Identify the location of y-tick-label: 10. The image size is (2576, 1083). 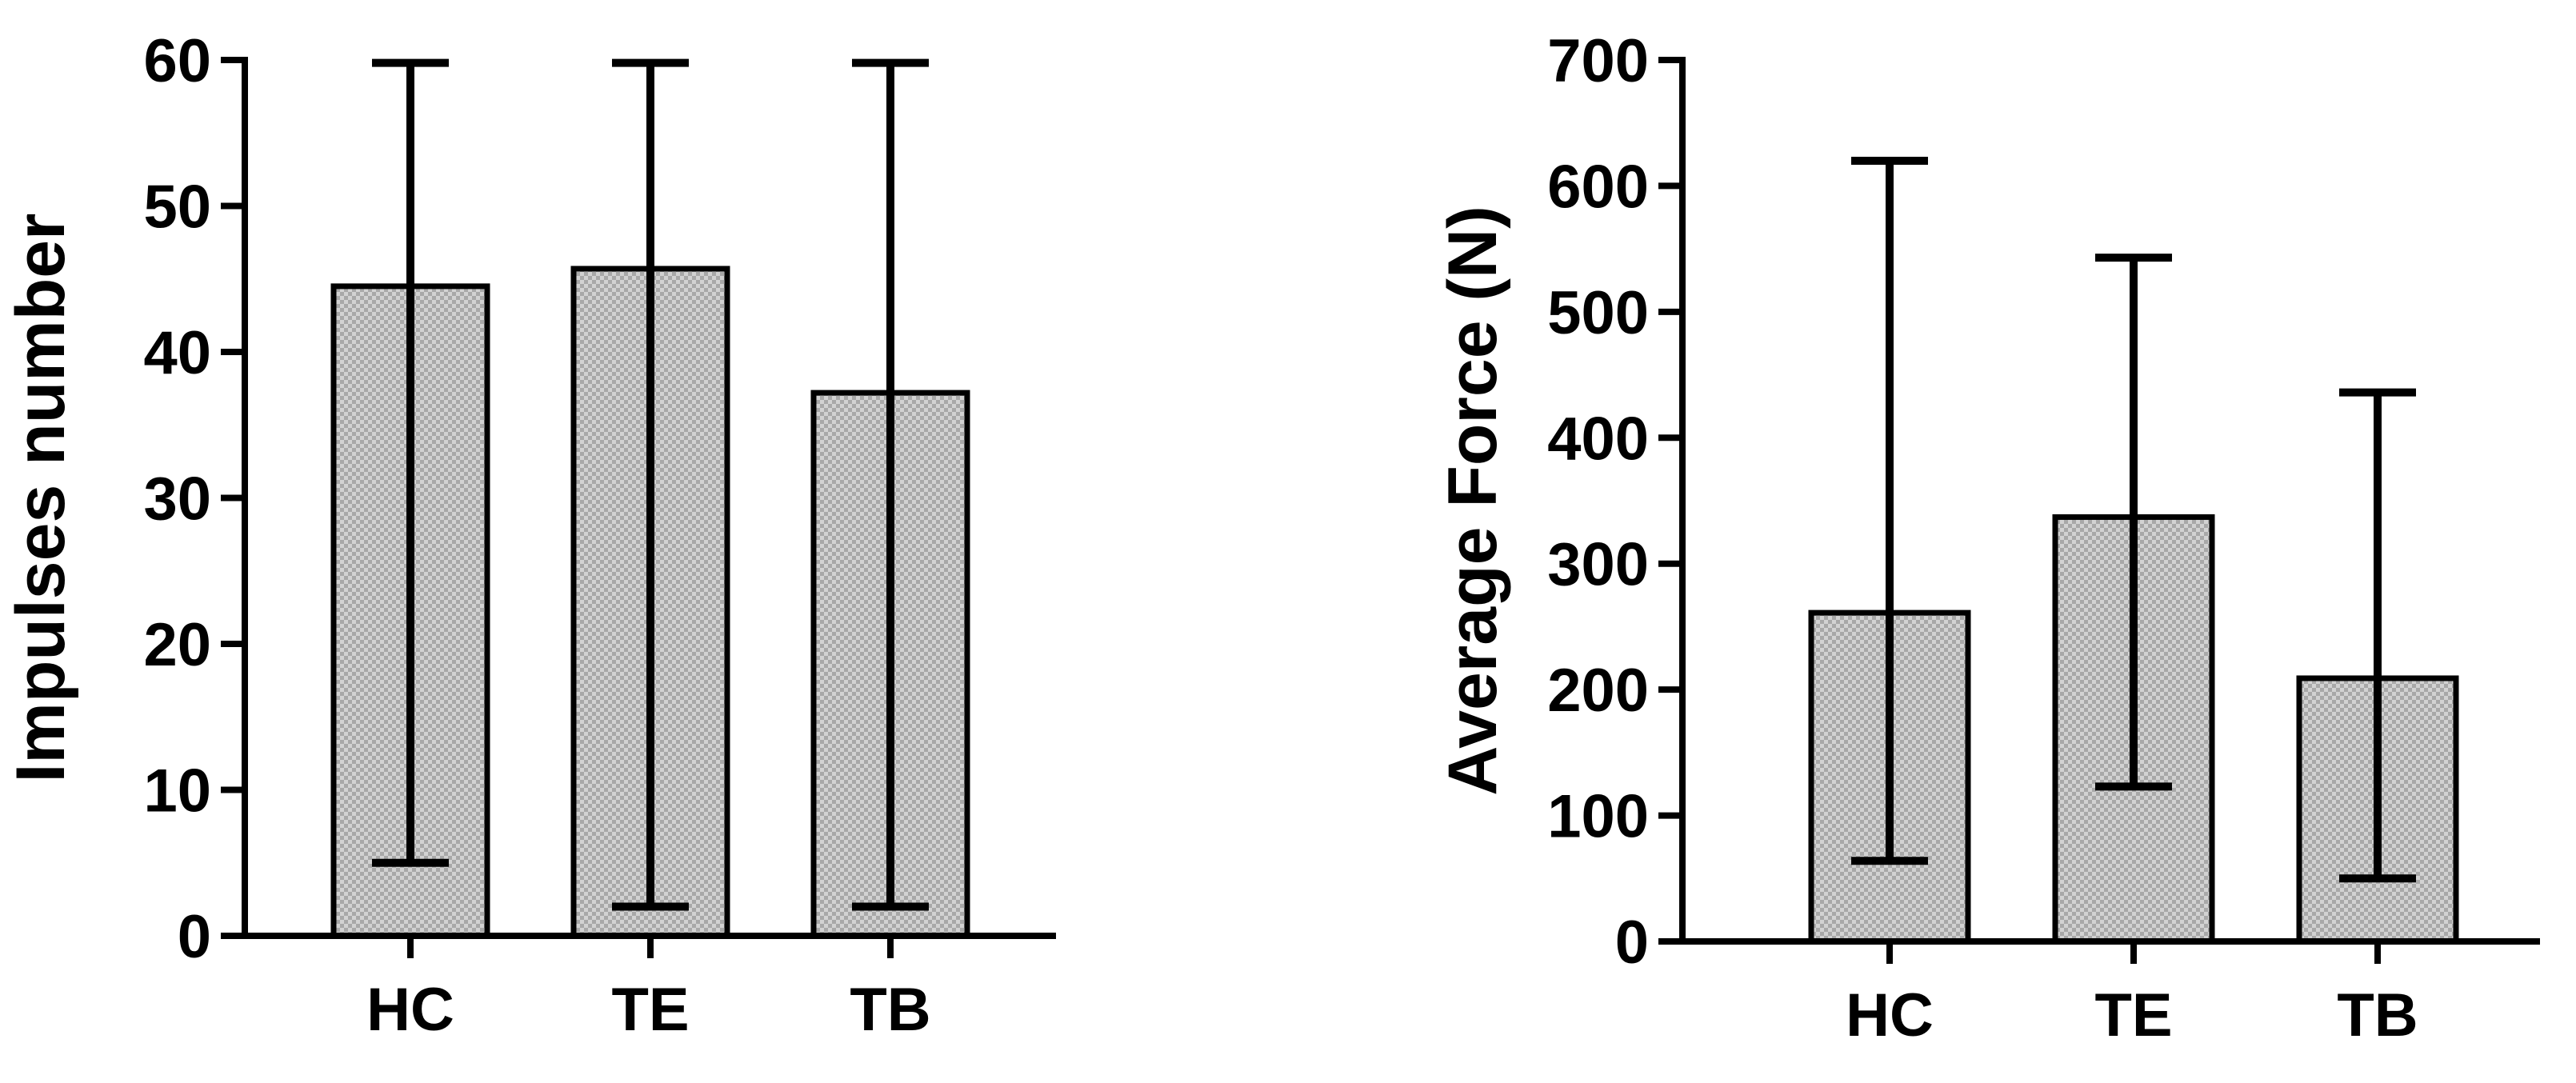
(177, 791).